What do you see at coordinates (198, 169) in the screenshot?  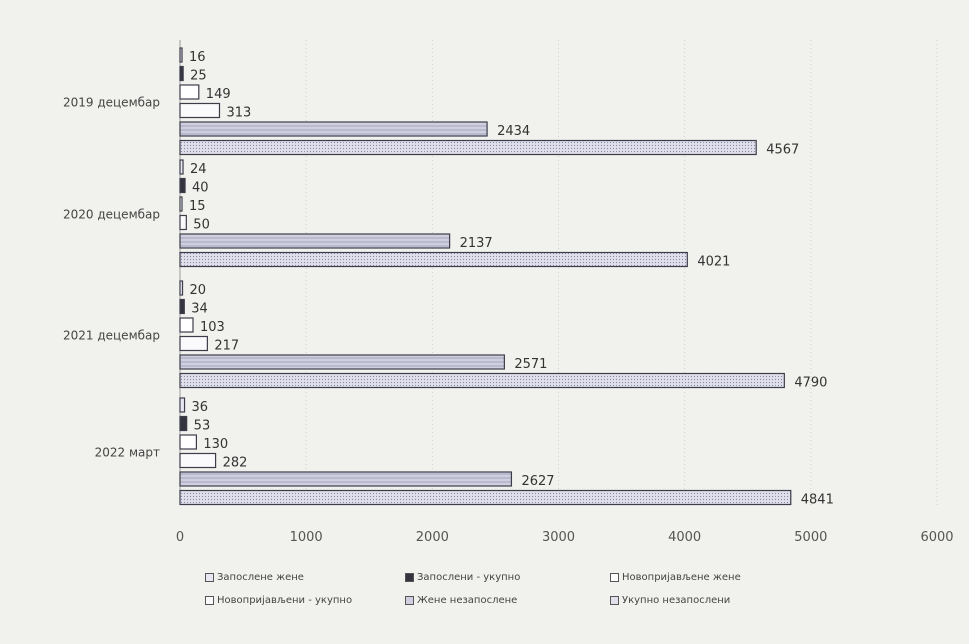 I see `data-label: 24` at bounding box center [198, 169].